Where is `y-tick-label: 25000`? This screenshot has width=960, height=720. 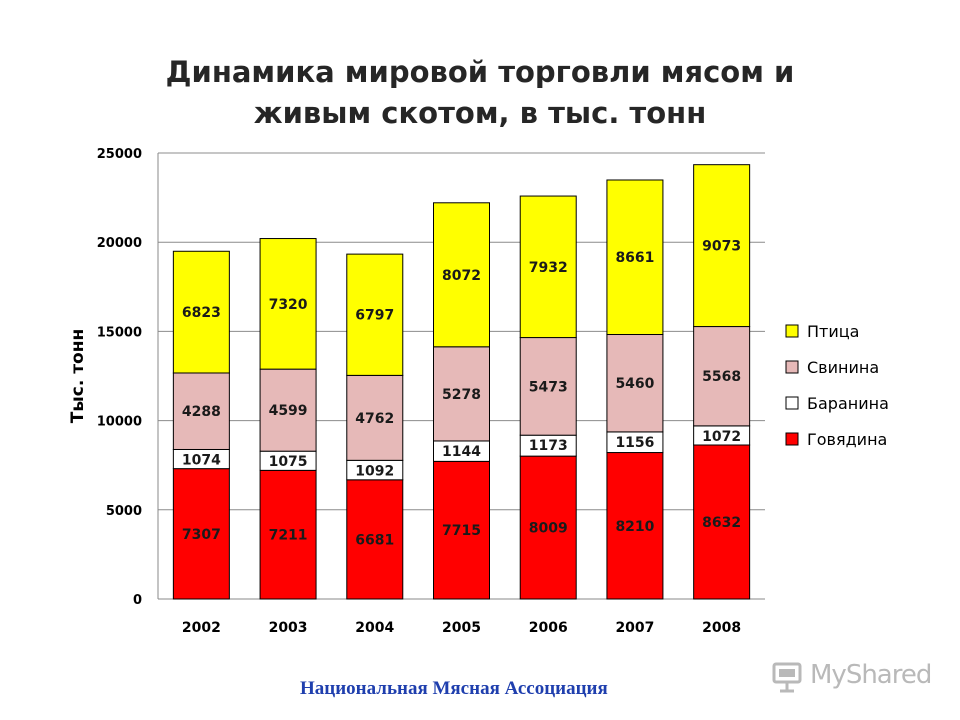 y-tick-label: 25000 is located at coordinates (119, 154).